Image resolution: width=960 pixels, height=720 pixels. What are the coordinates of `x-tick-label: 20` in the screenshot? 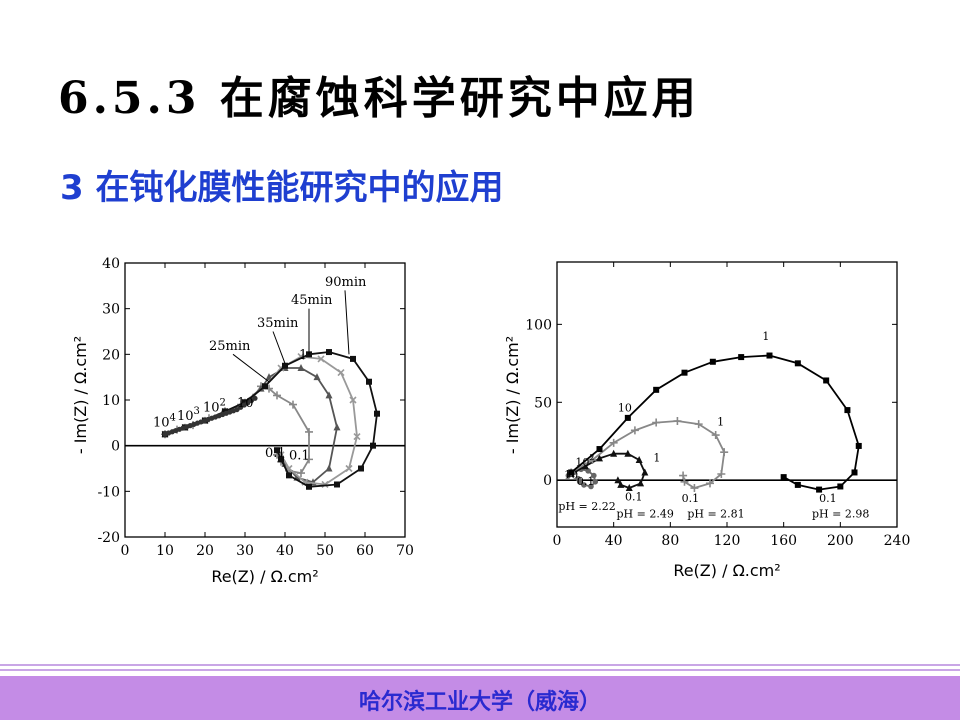 It's located at (205, 551).